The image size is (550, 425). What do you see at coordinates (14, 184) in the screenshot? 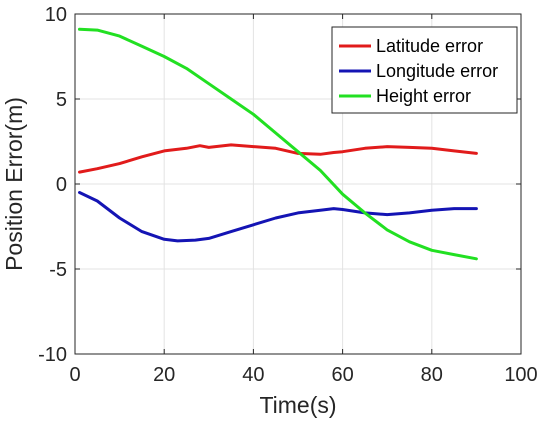
I see `y-axis-label: Position Error(m)` at bounding box center [14, 184].